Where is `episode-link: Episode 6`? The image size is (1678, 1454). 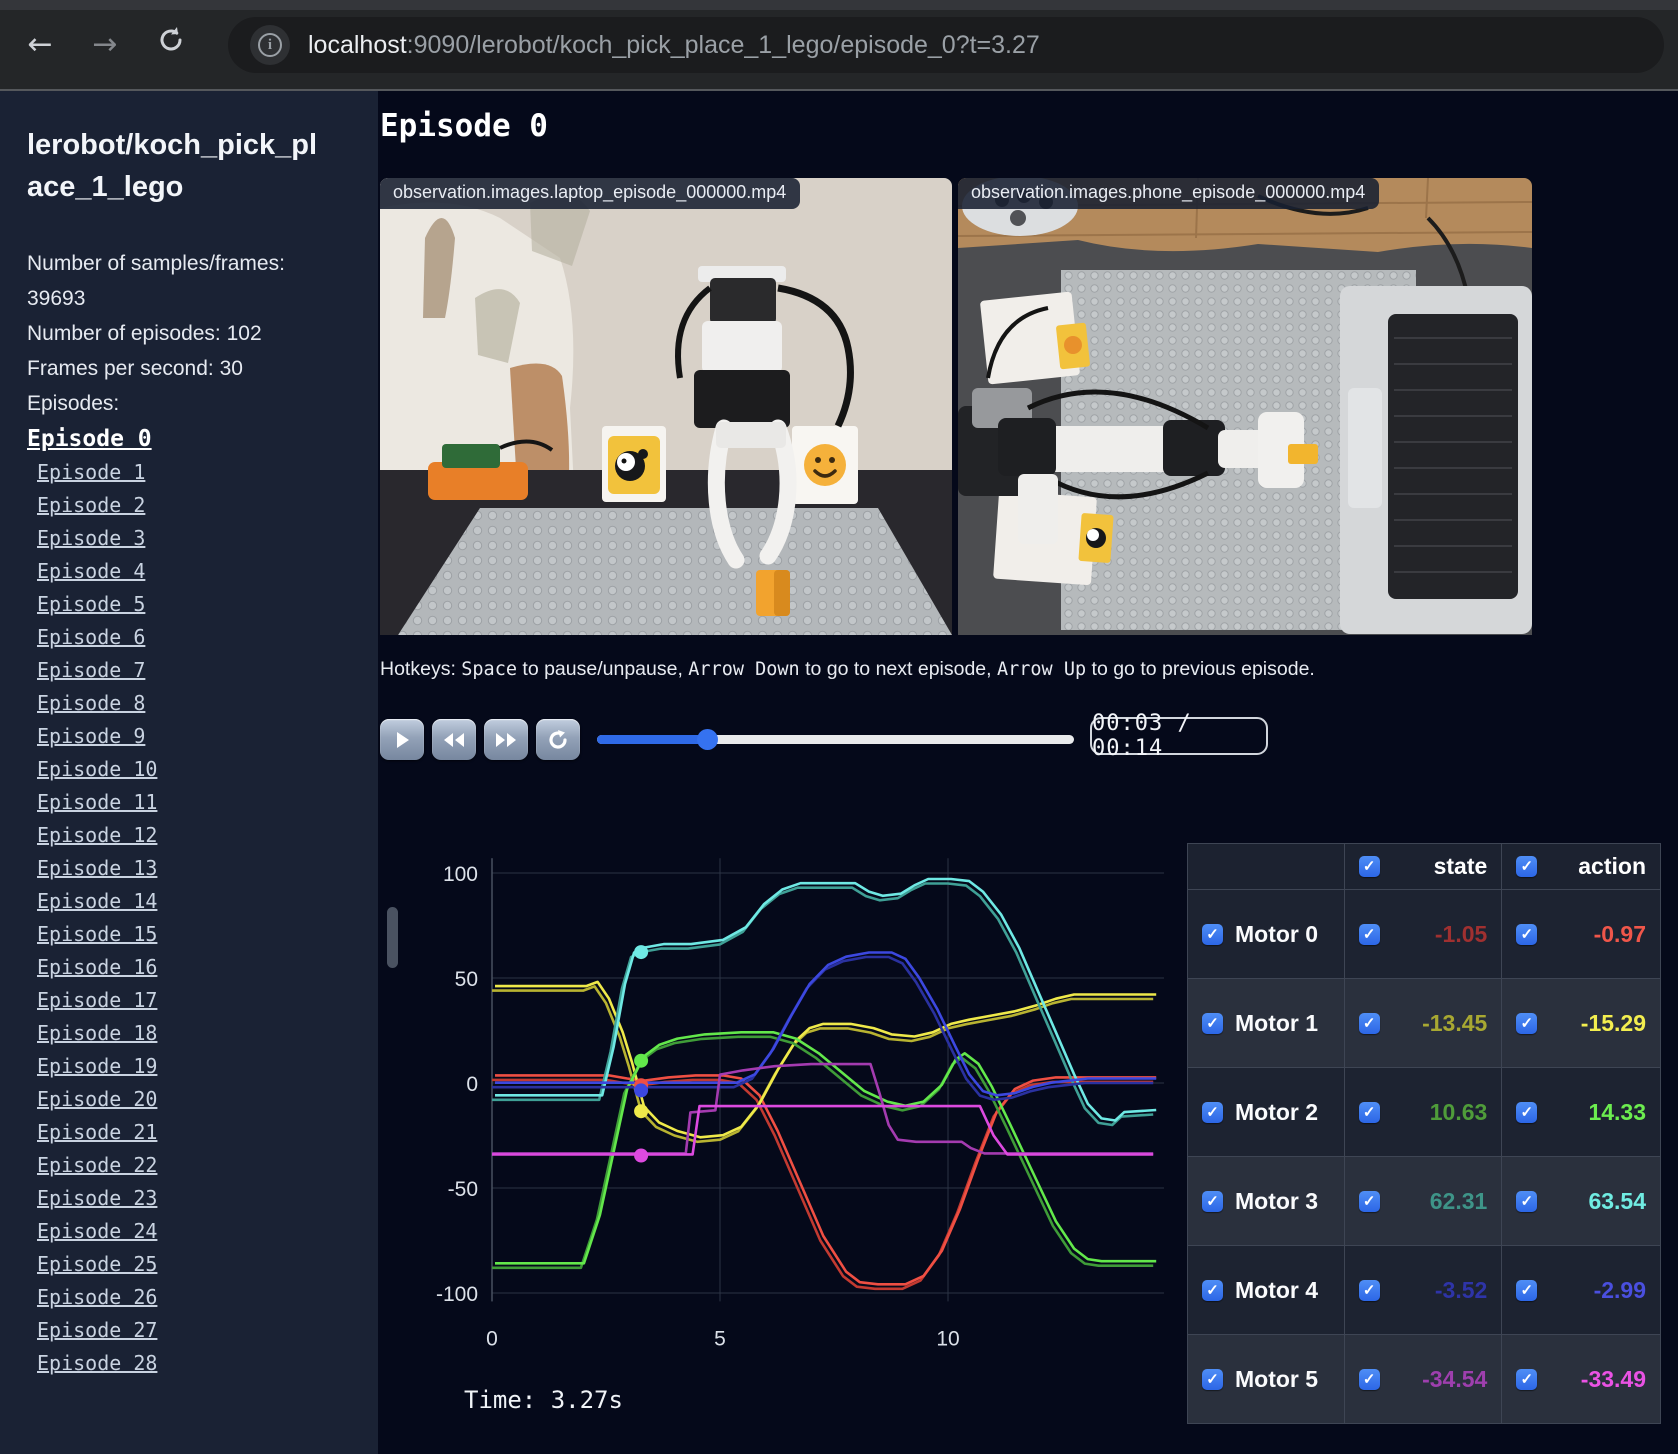
episode-link: Episode 6 is located at coordinates (91, 637).